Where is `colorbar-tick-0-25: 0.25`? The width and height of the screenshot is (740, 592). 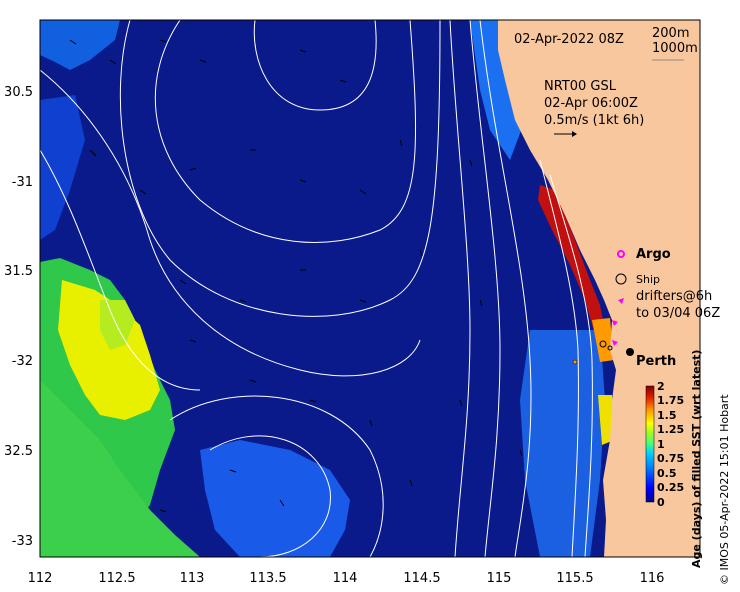
colorbar-tick-0-25: 0.25 is located at coordinates (670, 487).